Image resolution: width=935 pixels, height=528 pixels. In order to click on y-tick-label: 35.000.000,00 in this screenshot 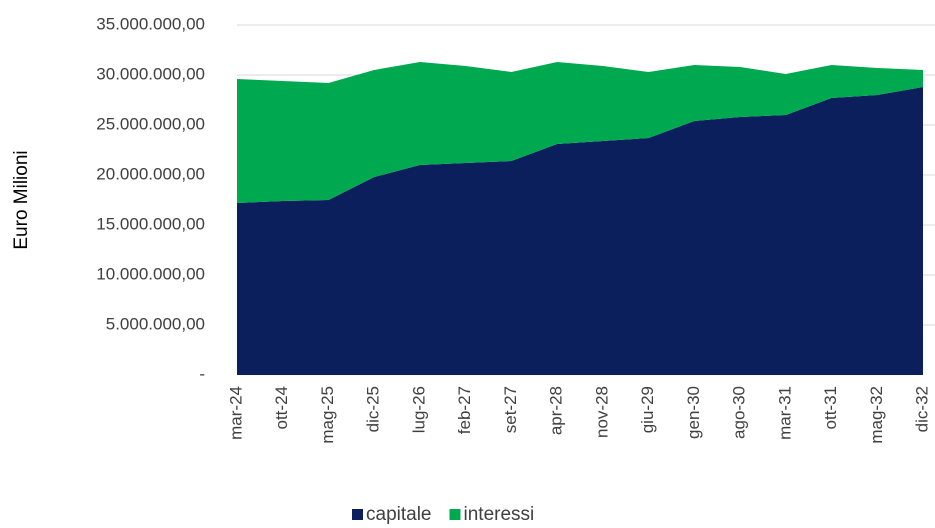, I will do `click(150, 23)`.